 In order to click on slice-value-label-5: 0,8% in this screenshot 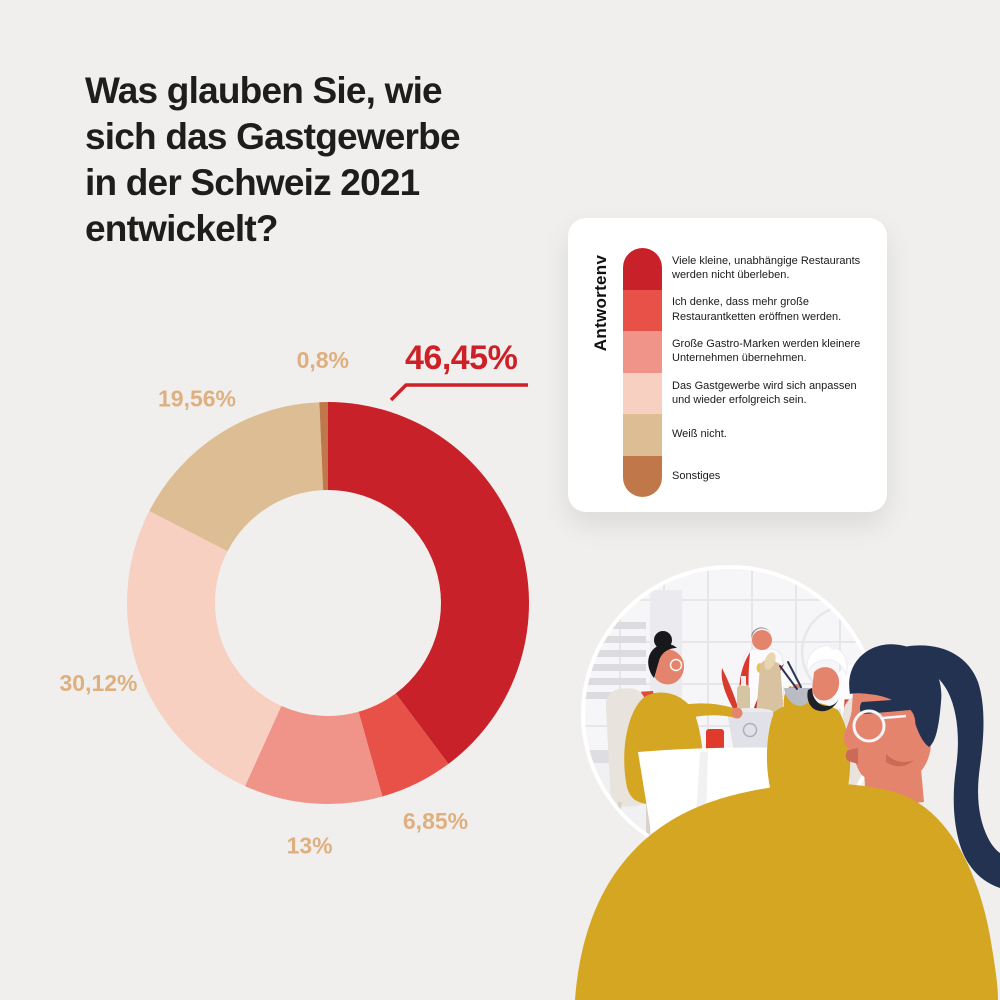, I will do `click(323, 360)`.